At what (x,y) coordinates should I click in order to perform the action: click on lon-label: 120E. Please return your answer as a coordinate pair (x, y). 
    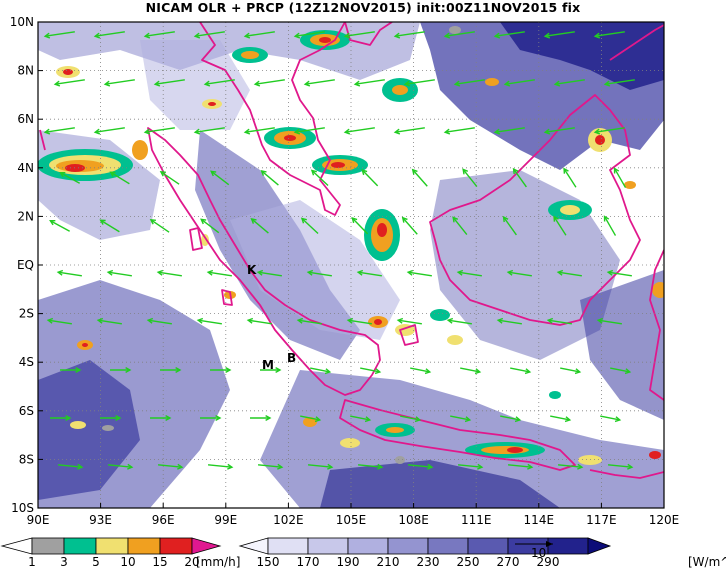
    Looking at the image, I should click on (664, 520).